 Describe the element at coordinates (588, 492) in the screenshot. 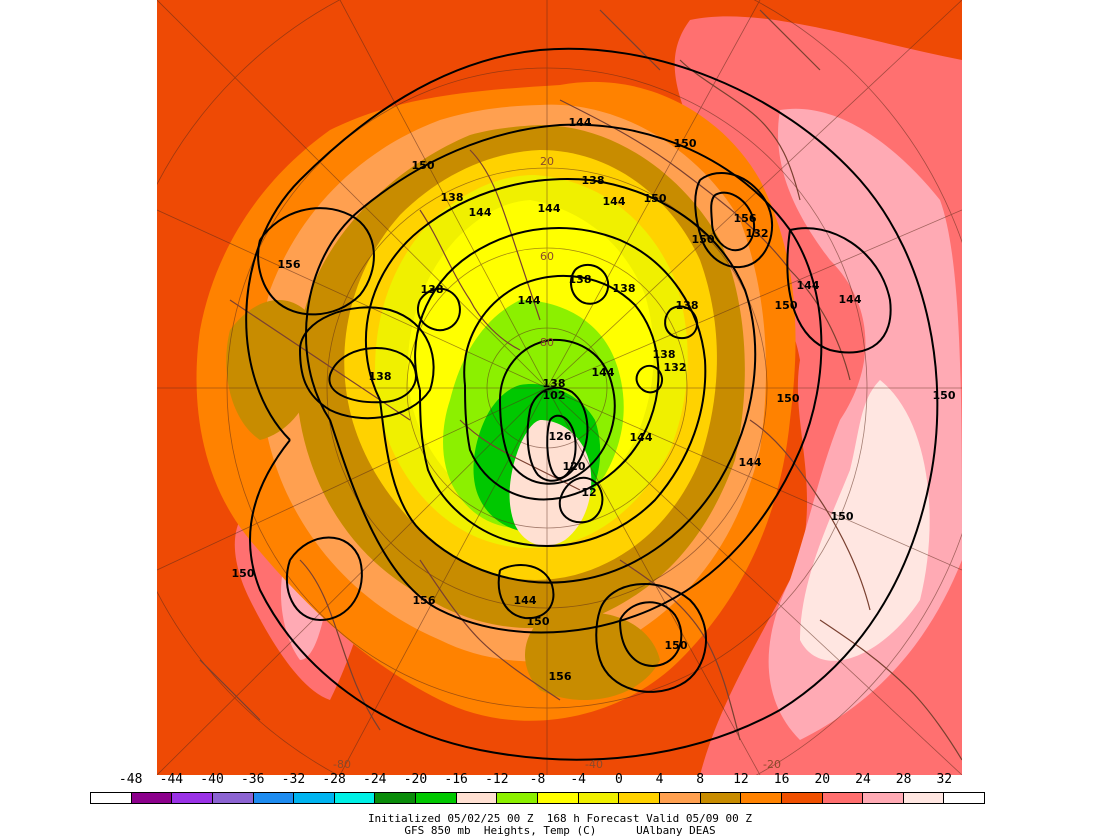

I see `height-contour-label: 12` at that location.